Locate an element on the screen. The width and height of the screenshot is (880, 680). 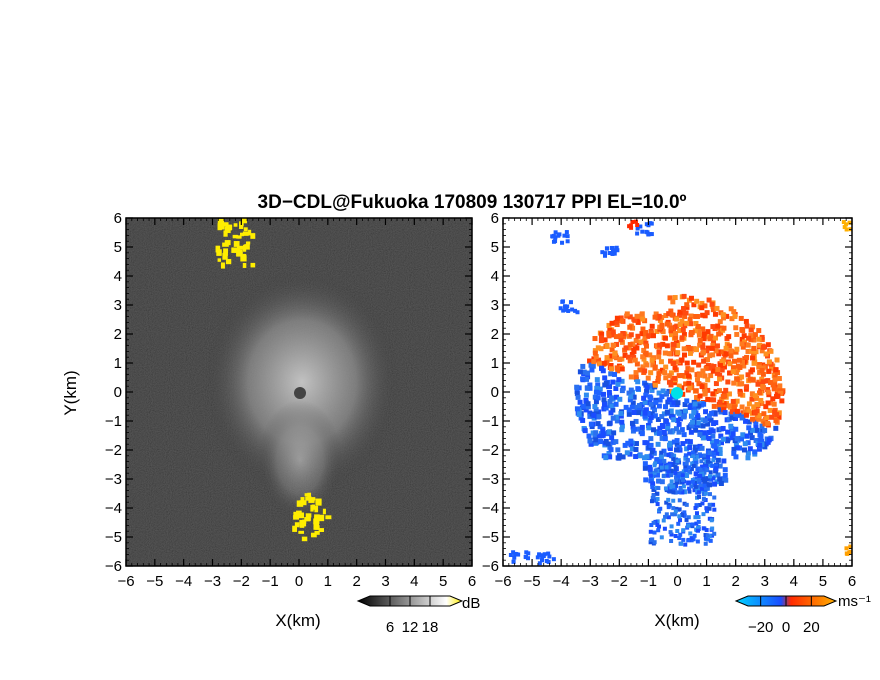
y-axis-label: Y(km) is located at coordinates (70, 392).